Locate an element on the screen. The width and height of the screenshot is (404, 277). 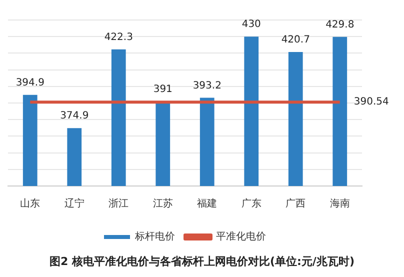
x-tick-label: 海南 is located at coordinates (340, 204).